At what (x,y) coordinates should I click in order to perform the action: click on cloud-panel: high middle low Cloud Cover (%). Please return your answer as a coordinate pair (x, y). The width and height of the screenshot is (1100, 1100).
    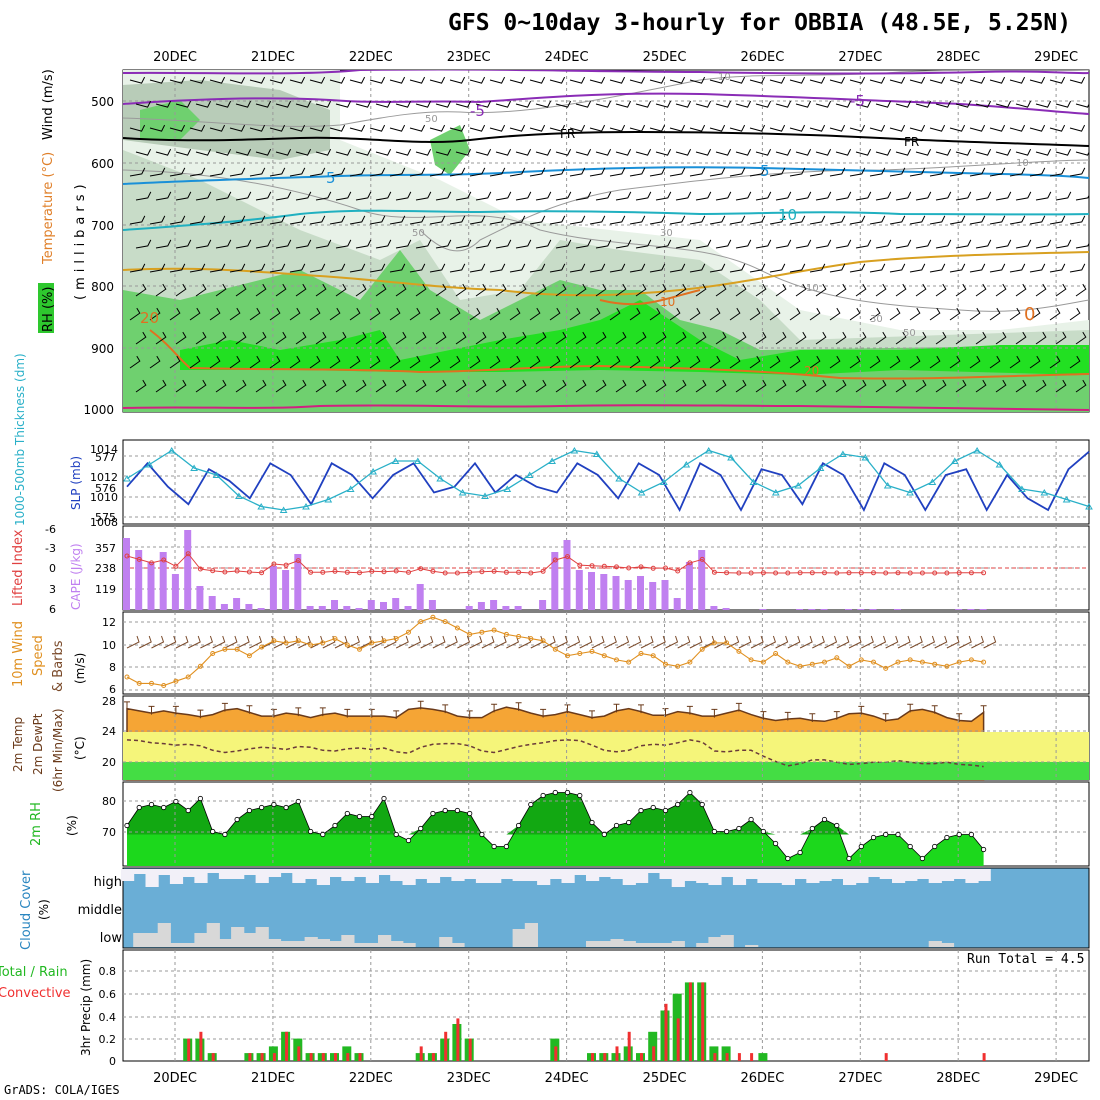
    Looking at the image, I should click on (554, 908).